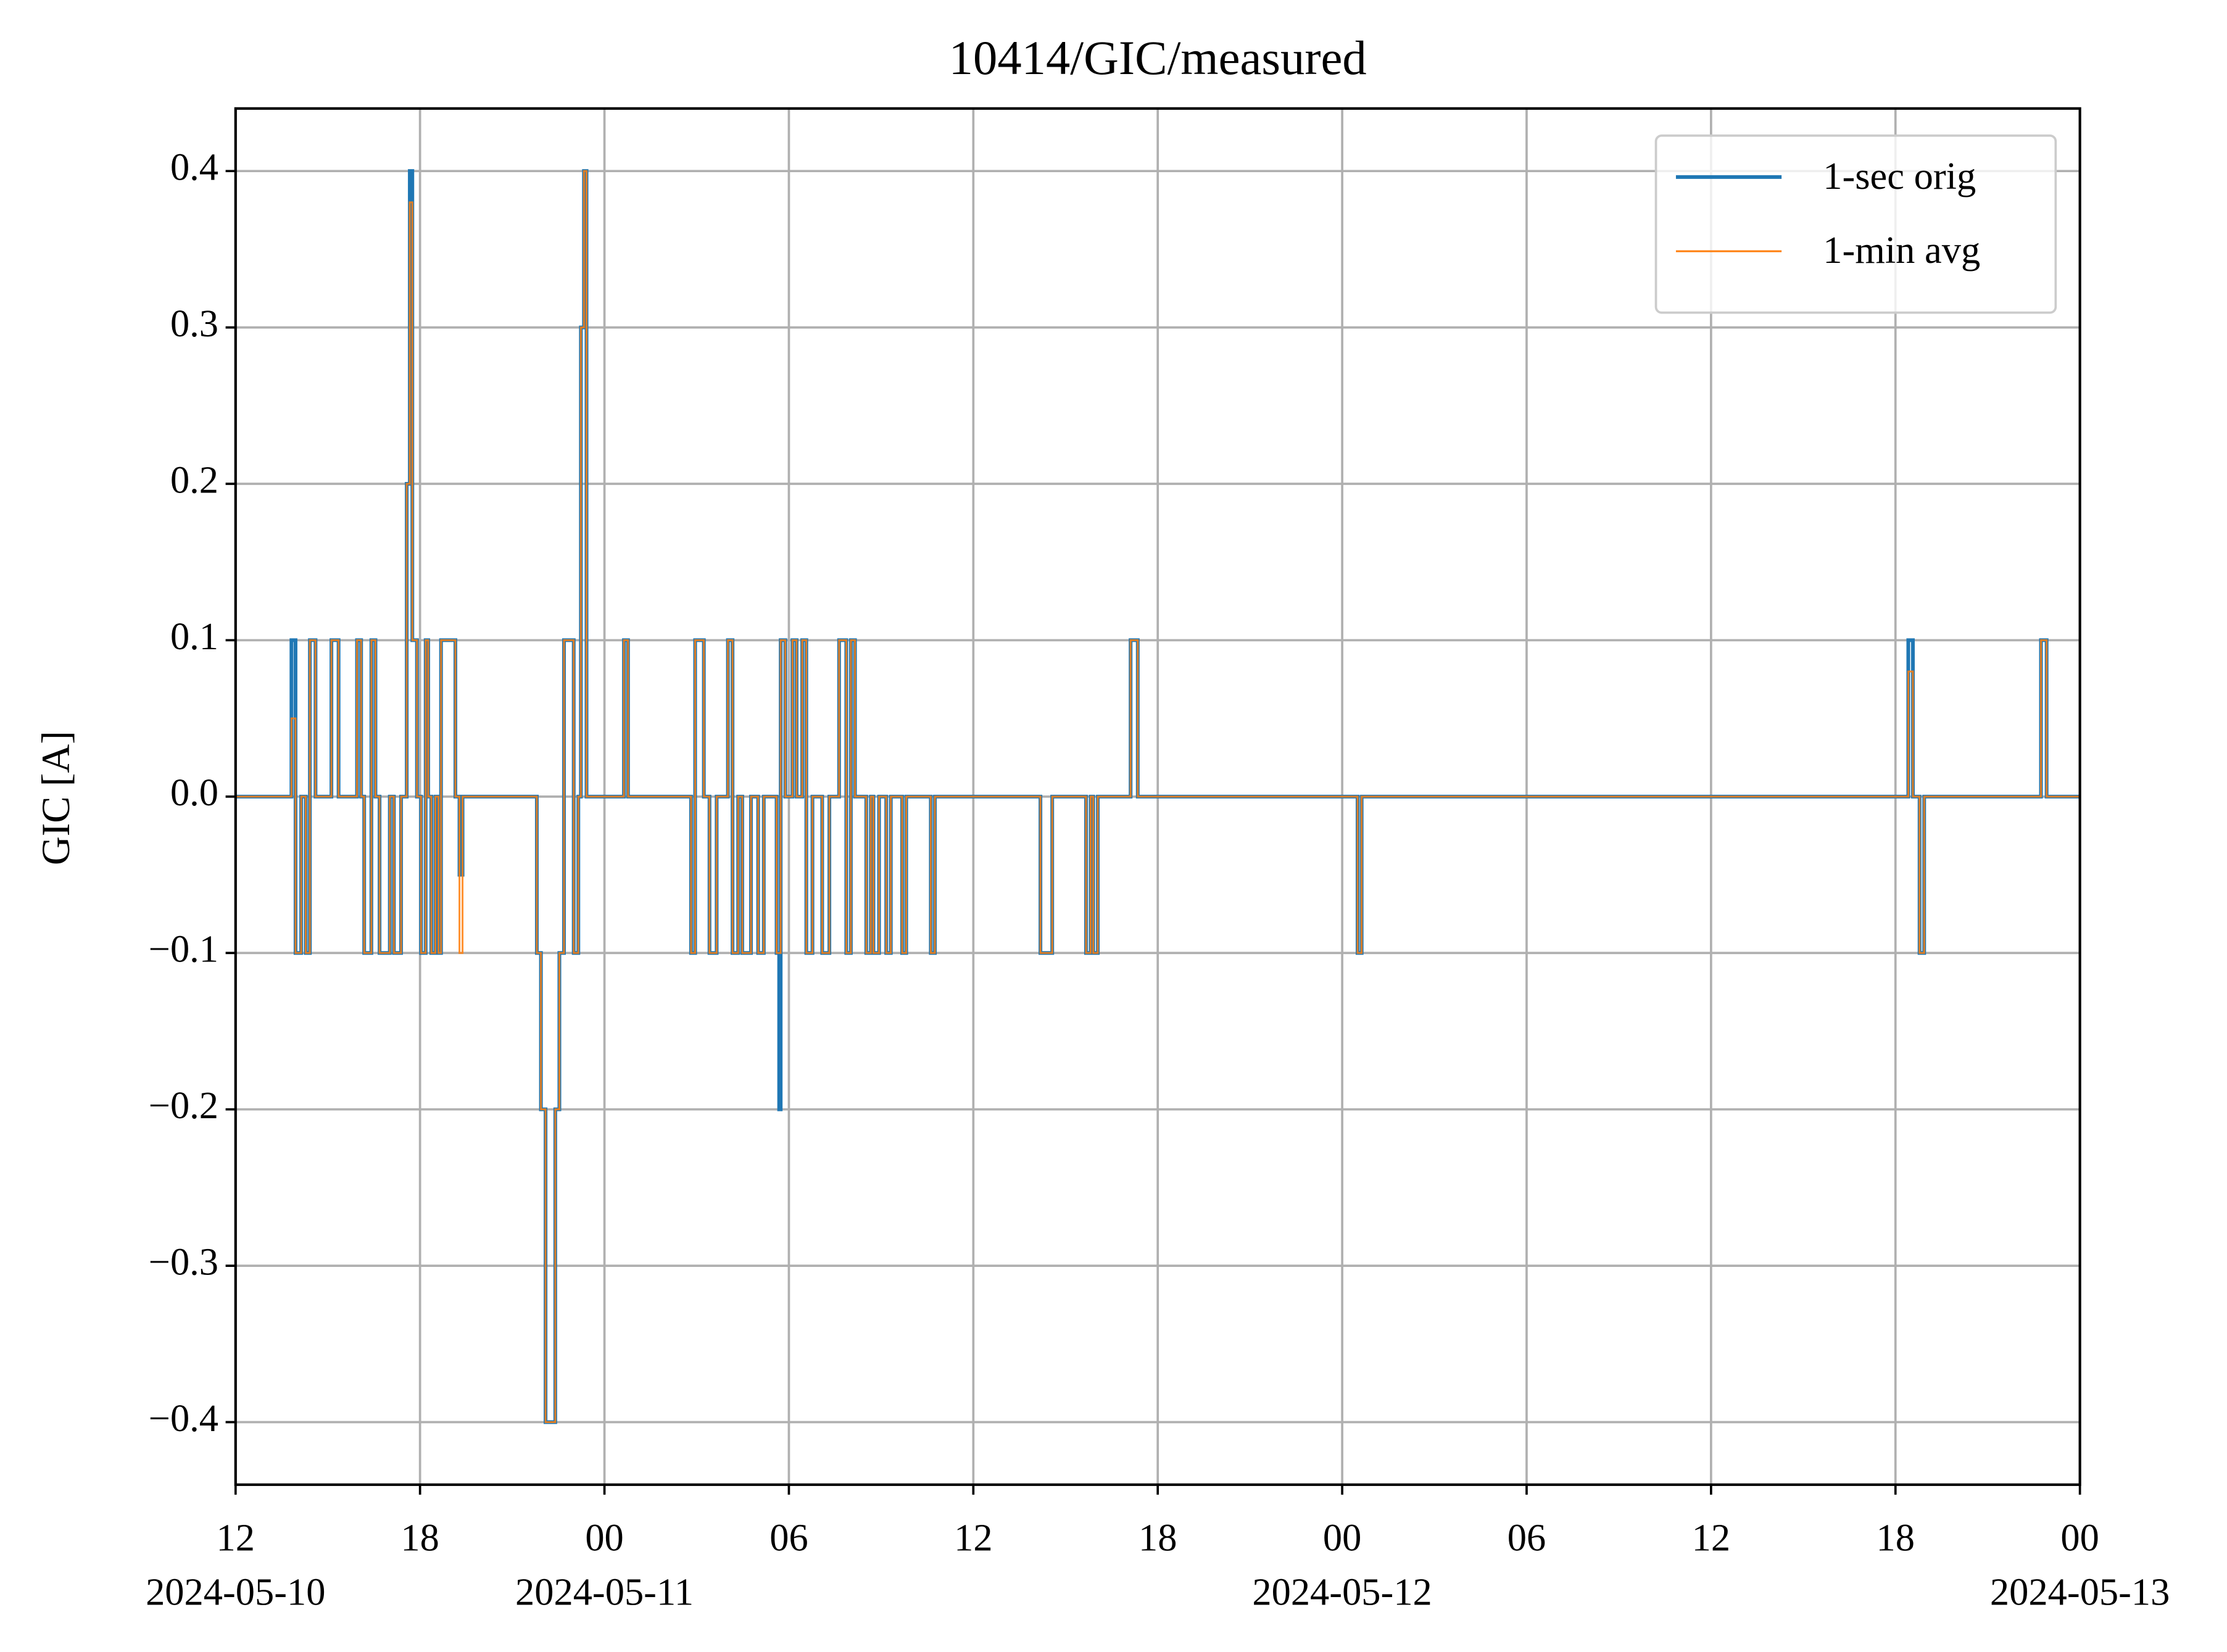 Image resolution: width=2227 pixels, height=1652 pixels. What do you see at coordinates (183, 1105) in the screenshot?
I see `y-tick-label: −0.2` at bounding box center [183, 1105].